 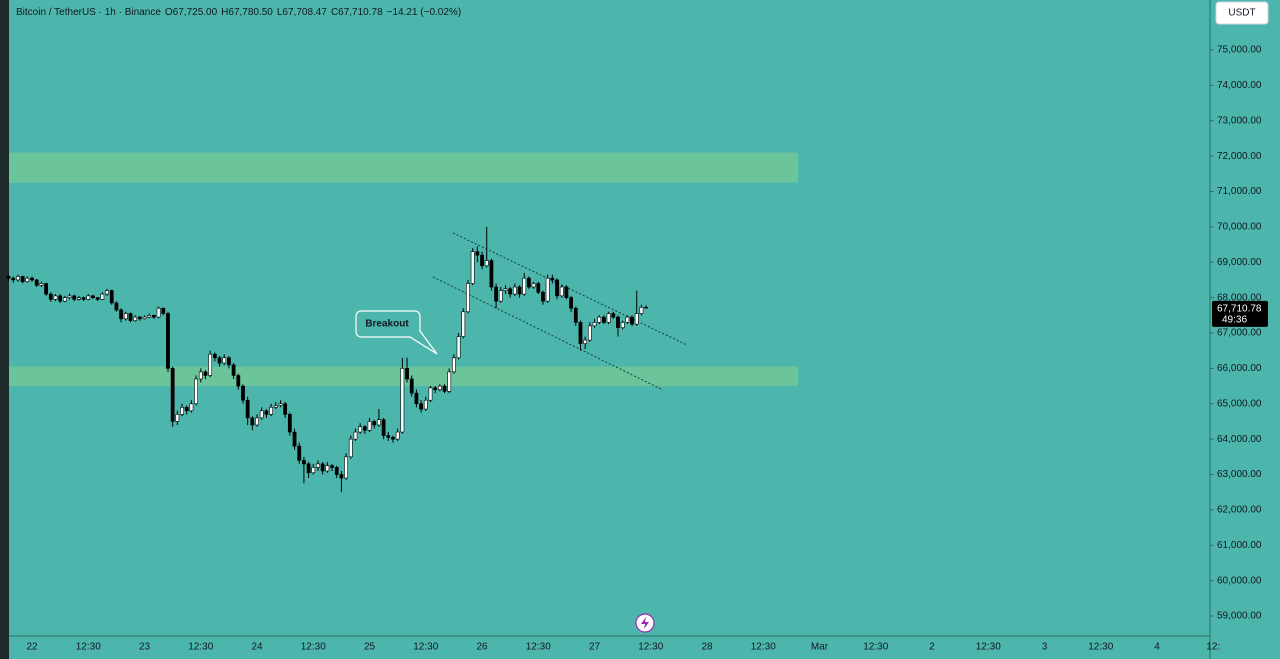 I want to click on x-tick-label: 12:, so click(x=1213, y=647).